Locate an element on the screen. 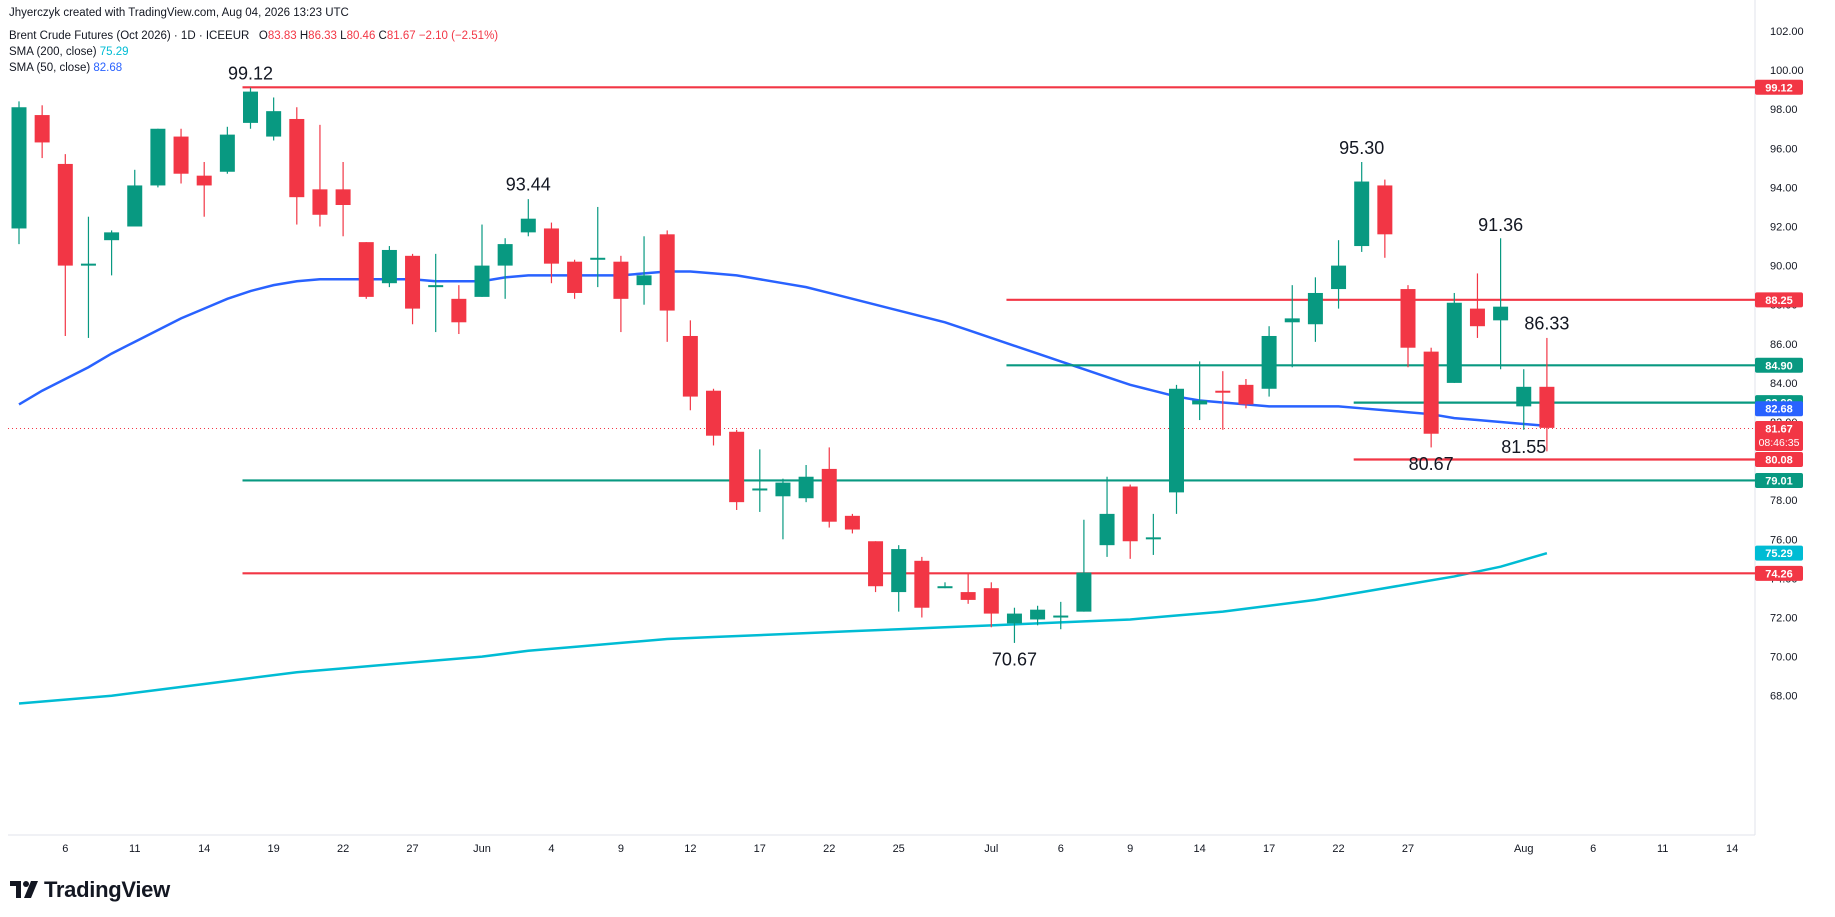 This screenshot has width=1835, height=917. price-annotation: 70.67 is located at coordinates (1014, 660).